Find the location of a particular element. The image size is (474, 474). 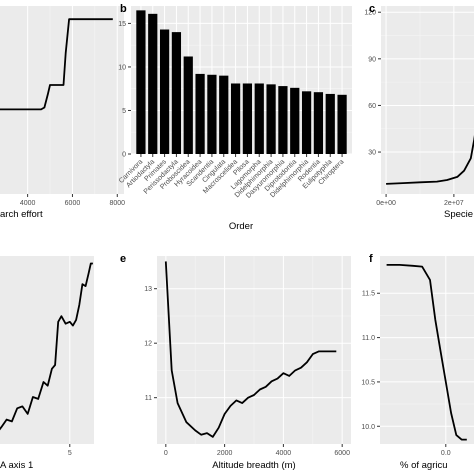

panel-f-y-tick-label: 11.5 is located at coordinates (368, 294).